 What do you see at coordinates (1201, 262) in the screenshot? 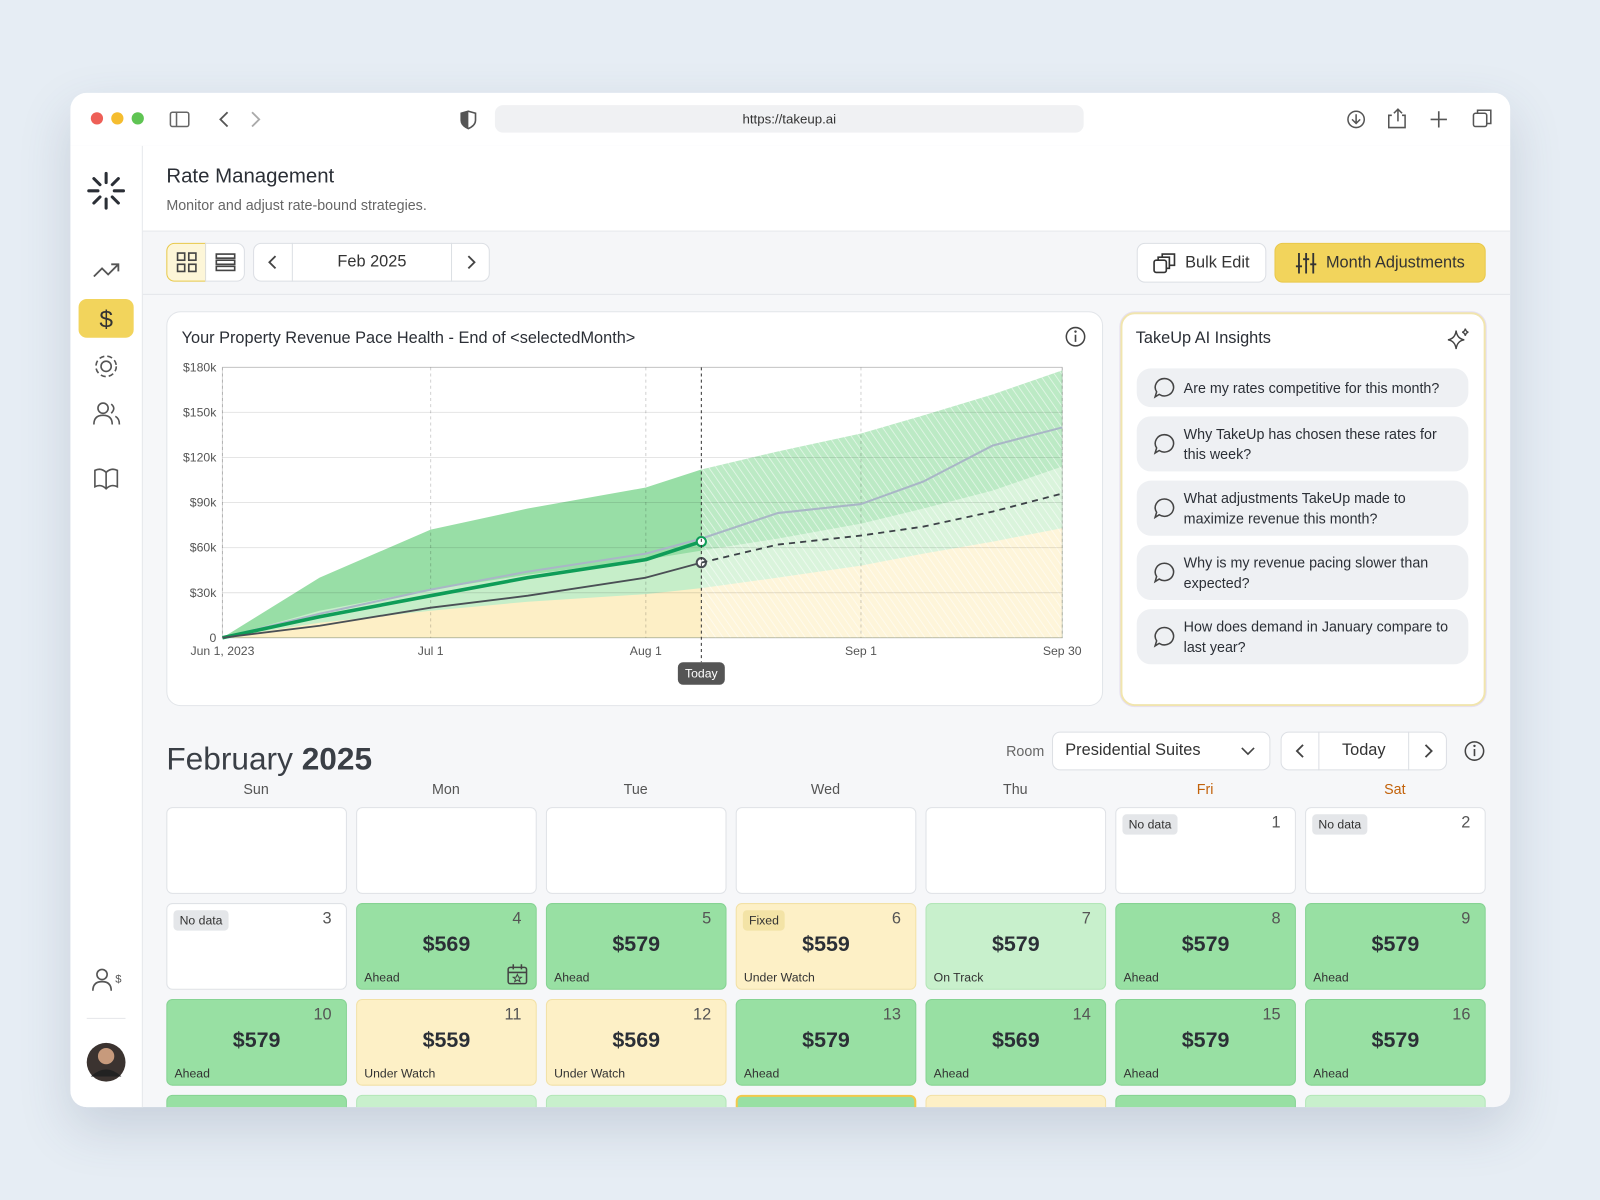
I see `bulk-edit-button: Bulk Edit` at bounding box center [1201, 262].